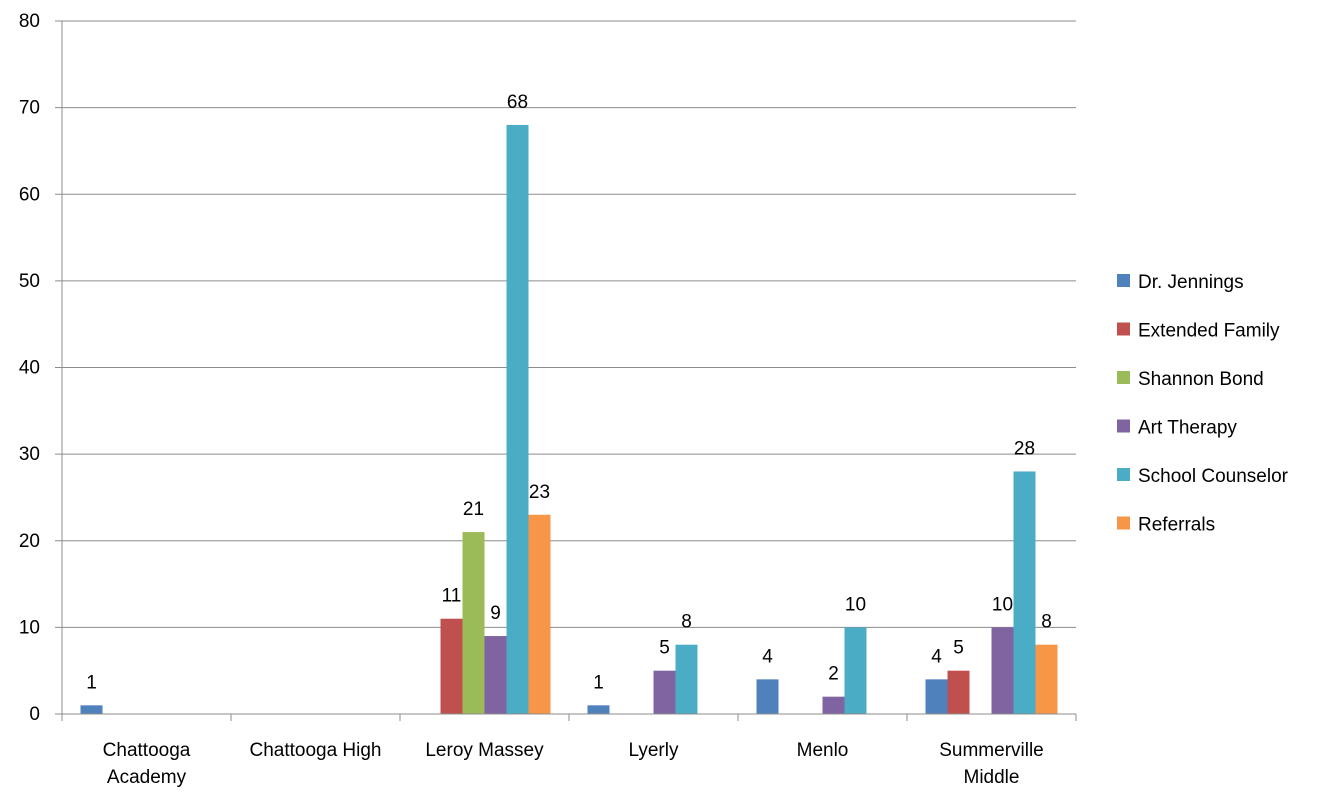 The height and width of the screenshot is (797, 1344). I want to click on data-label: 28, so click(1024, 448).